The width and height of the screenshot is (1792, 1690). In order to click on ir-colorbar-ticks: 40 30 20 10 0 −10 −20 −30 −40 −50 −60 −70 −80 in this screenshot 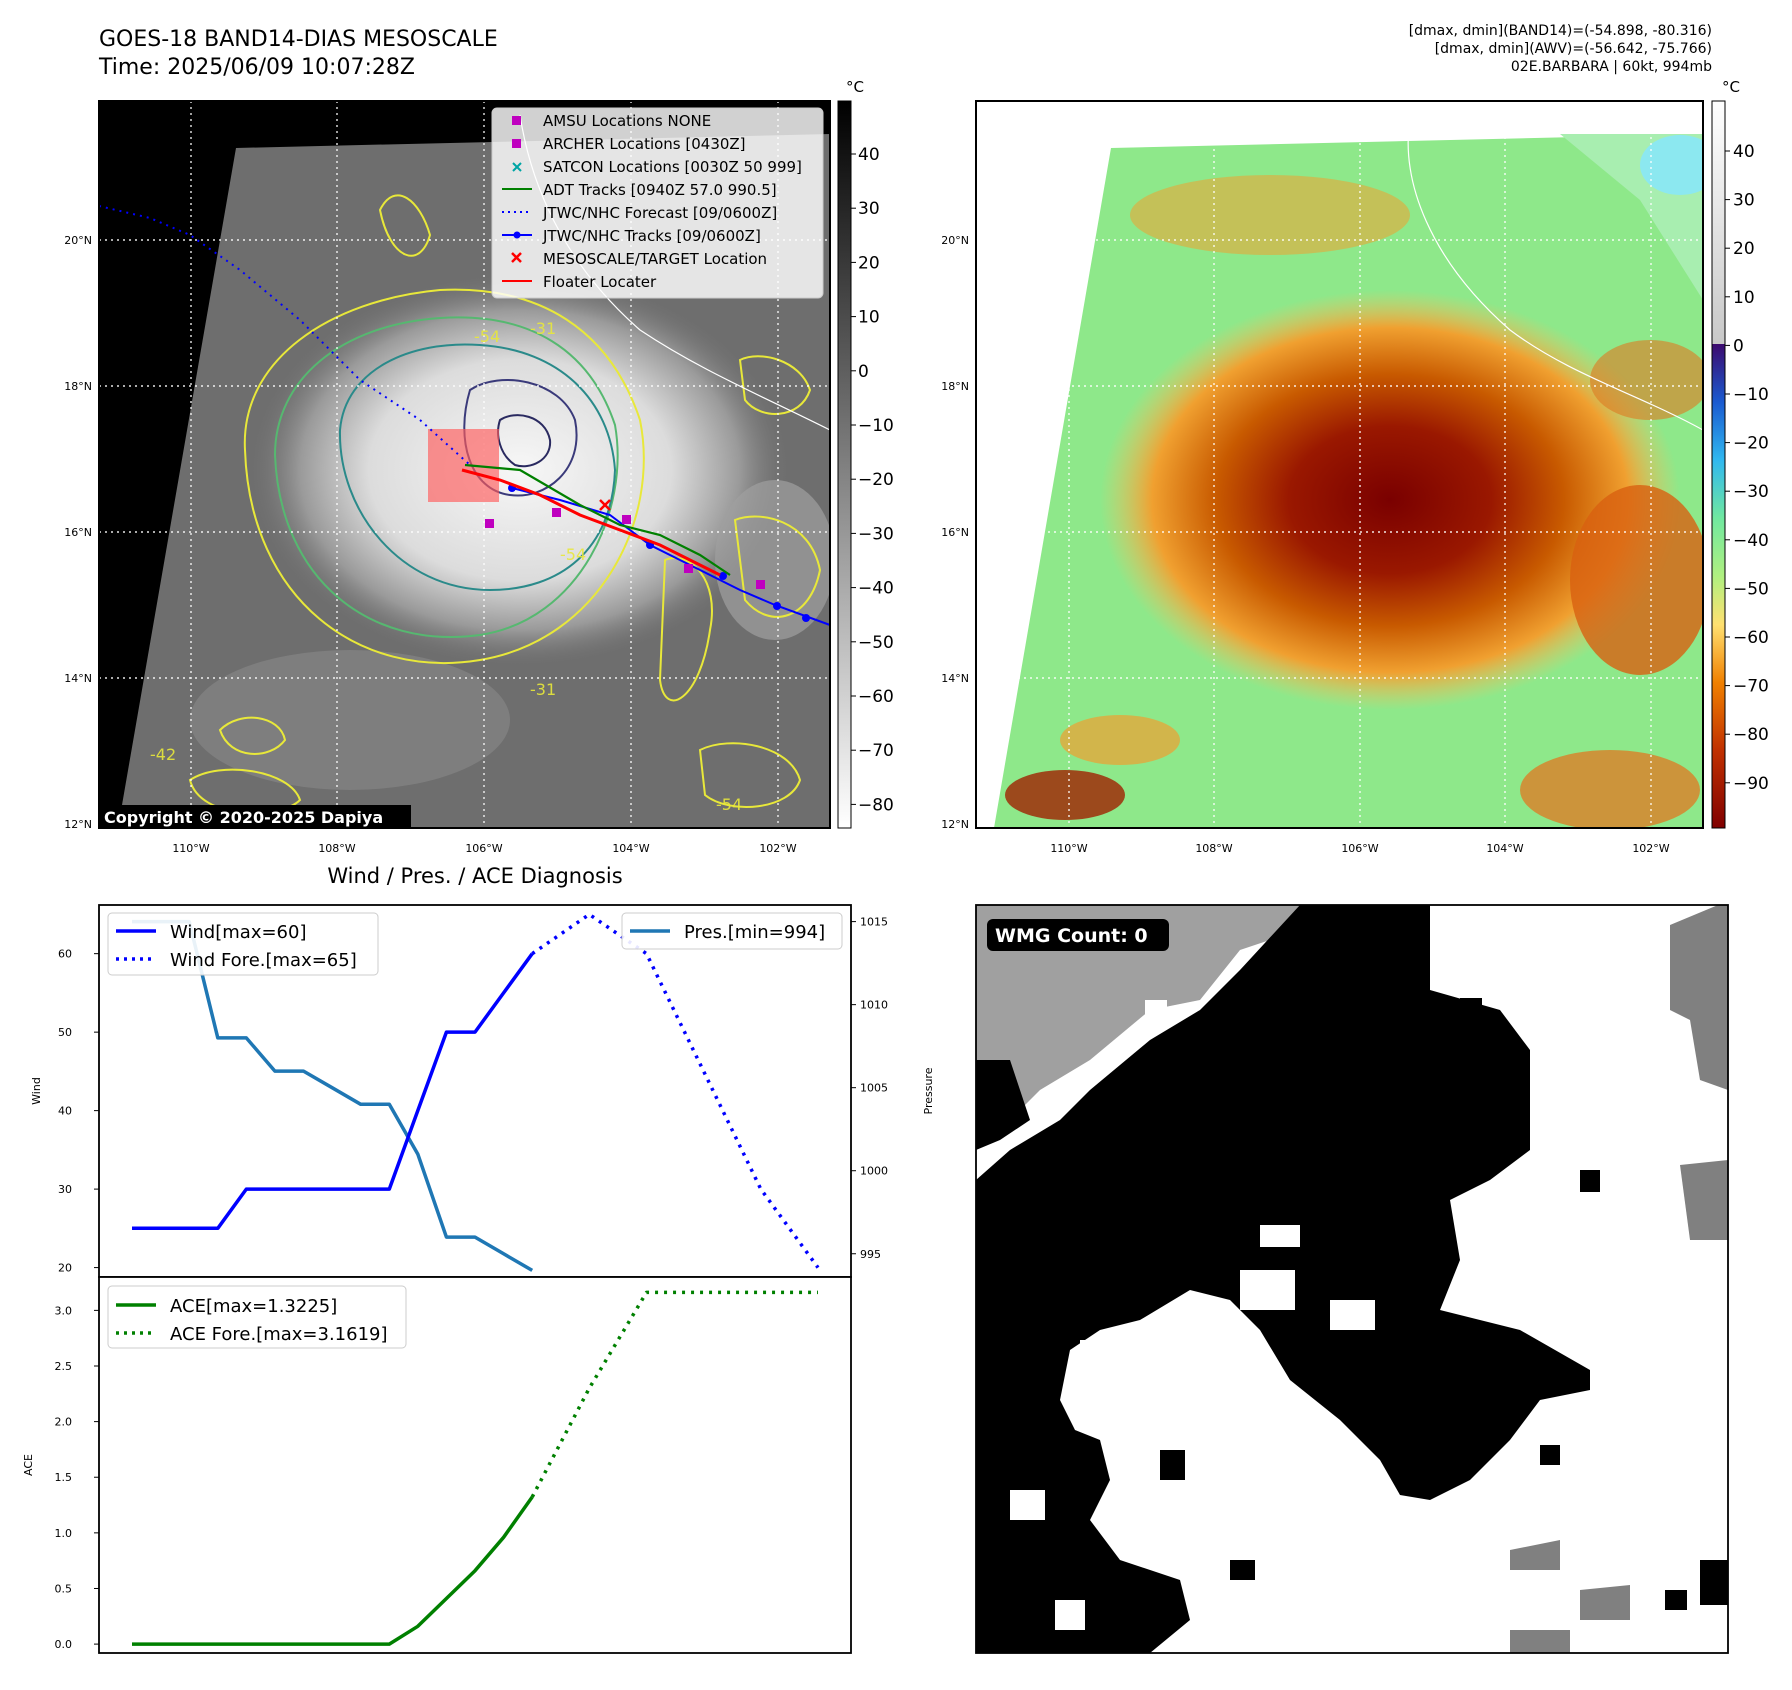, I will do `click(872, 480)`.